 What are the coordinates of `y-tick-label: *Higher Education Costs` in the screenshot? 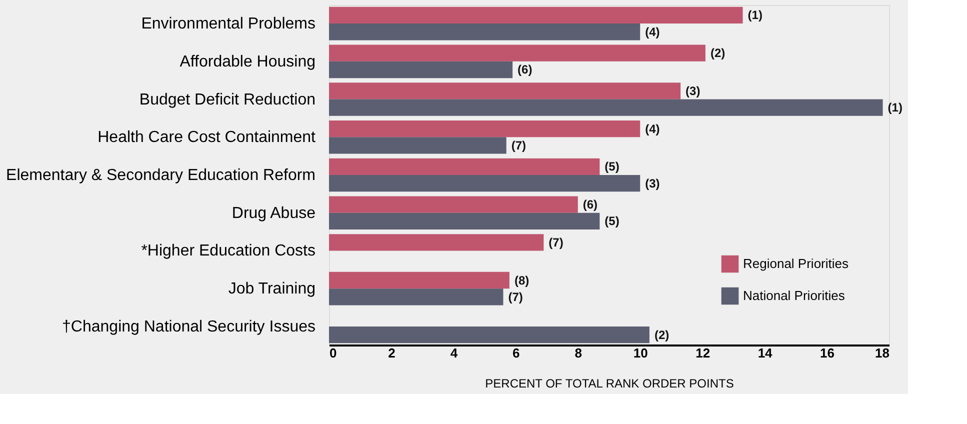 It's located at (228, 251).